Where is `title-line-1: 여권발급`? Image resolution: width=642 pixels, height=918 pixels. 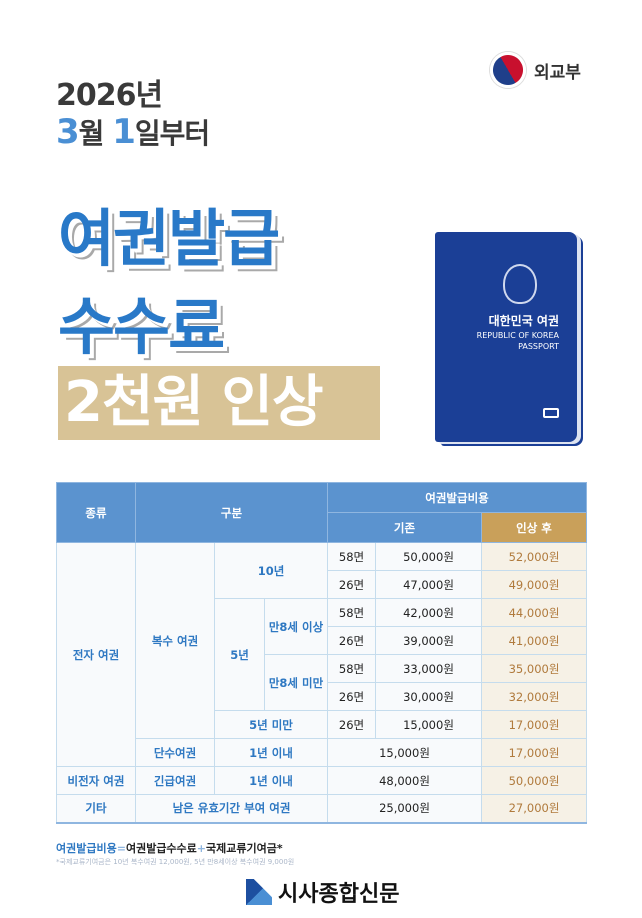
title-line-1: 여권발급 is located at coordinates (169, 238).